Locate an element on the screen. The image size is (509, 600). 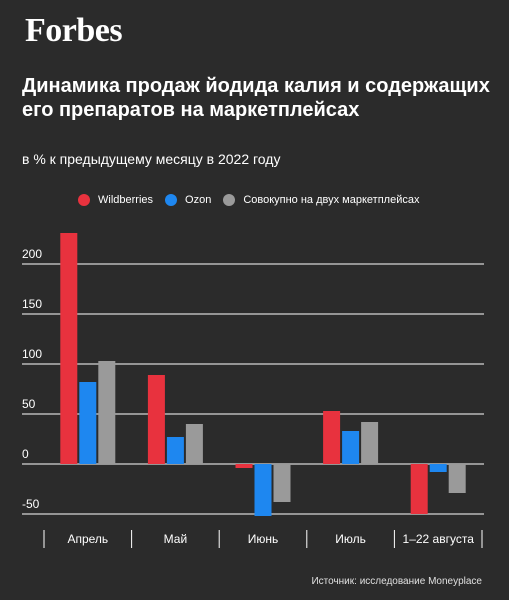
legend-swatch-total is located at coordinates (229, 200).